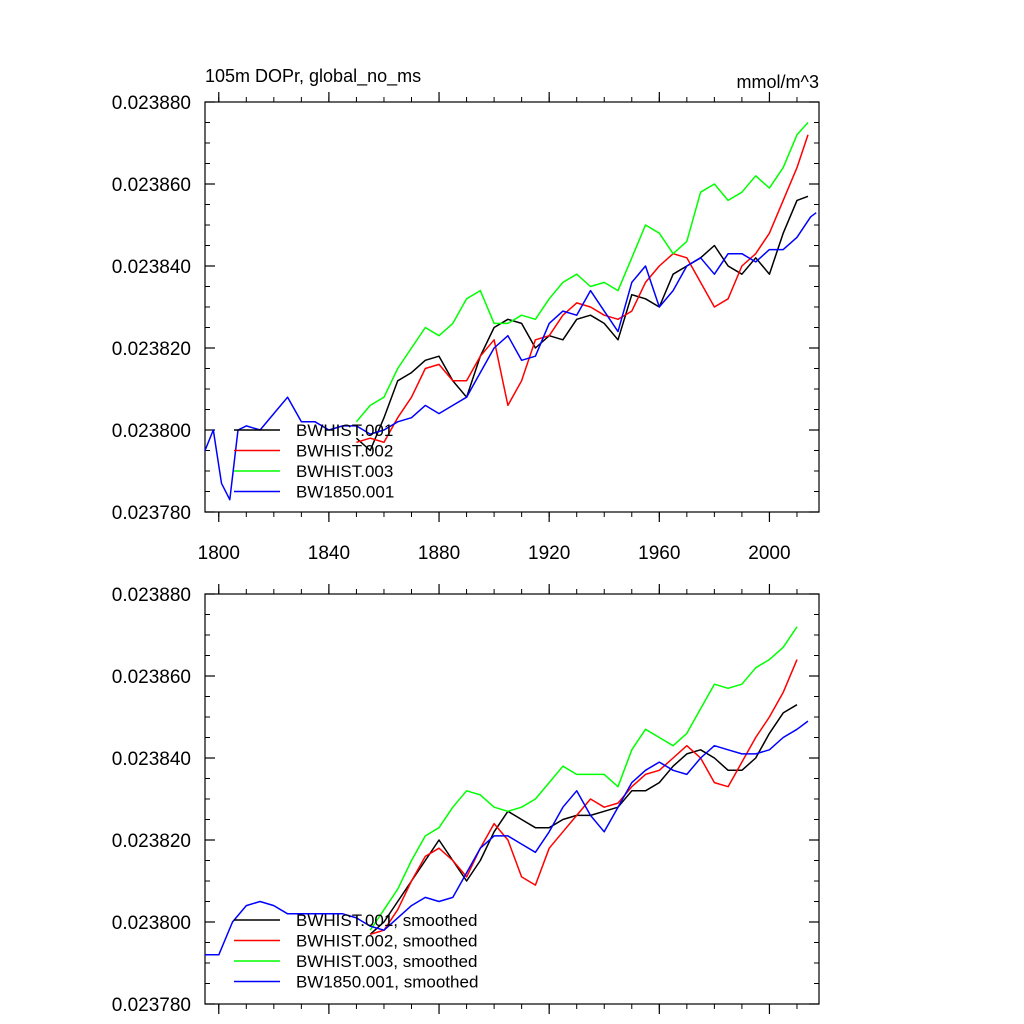  I want to click on bottom-y-tick-label: 0.023800, so click(151, 923).